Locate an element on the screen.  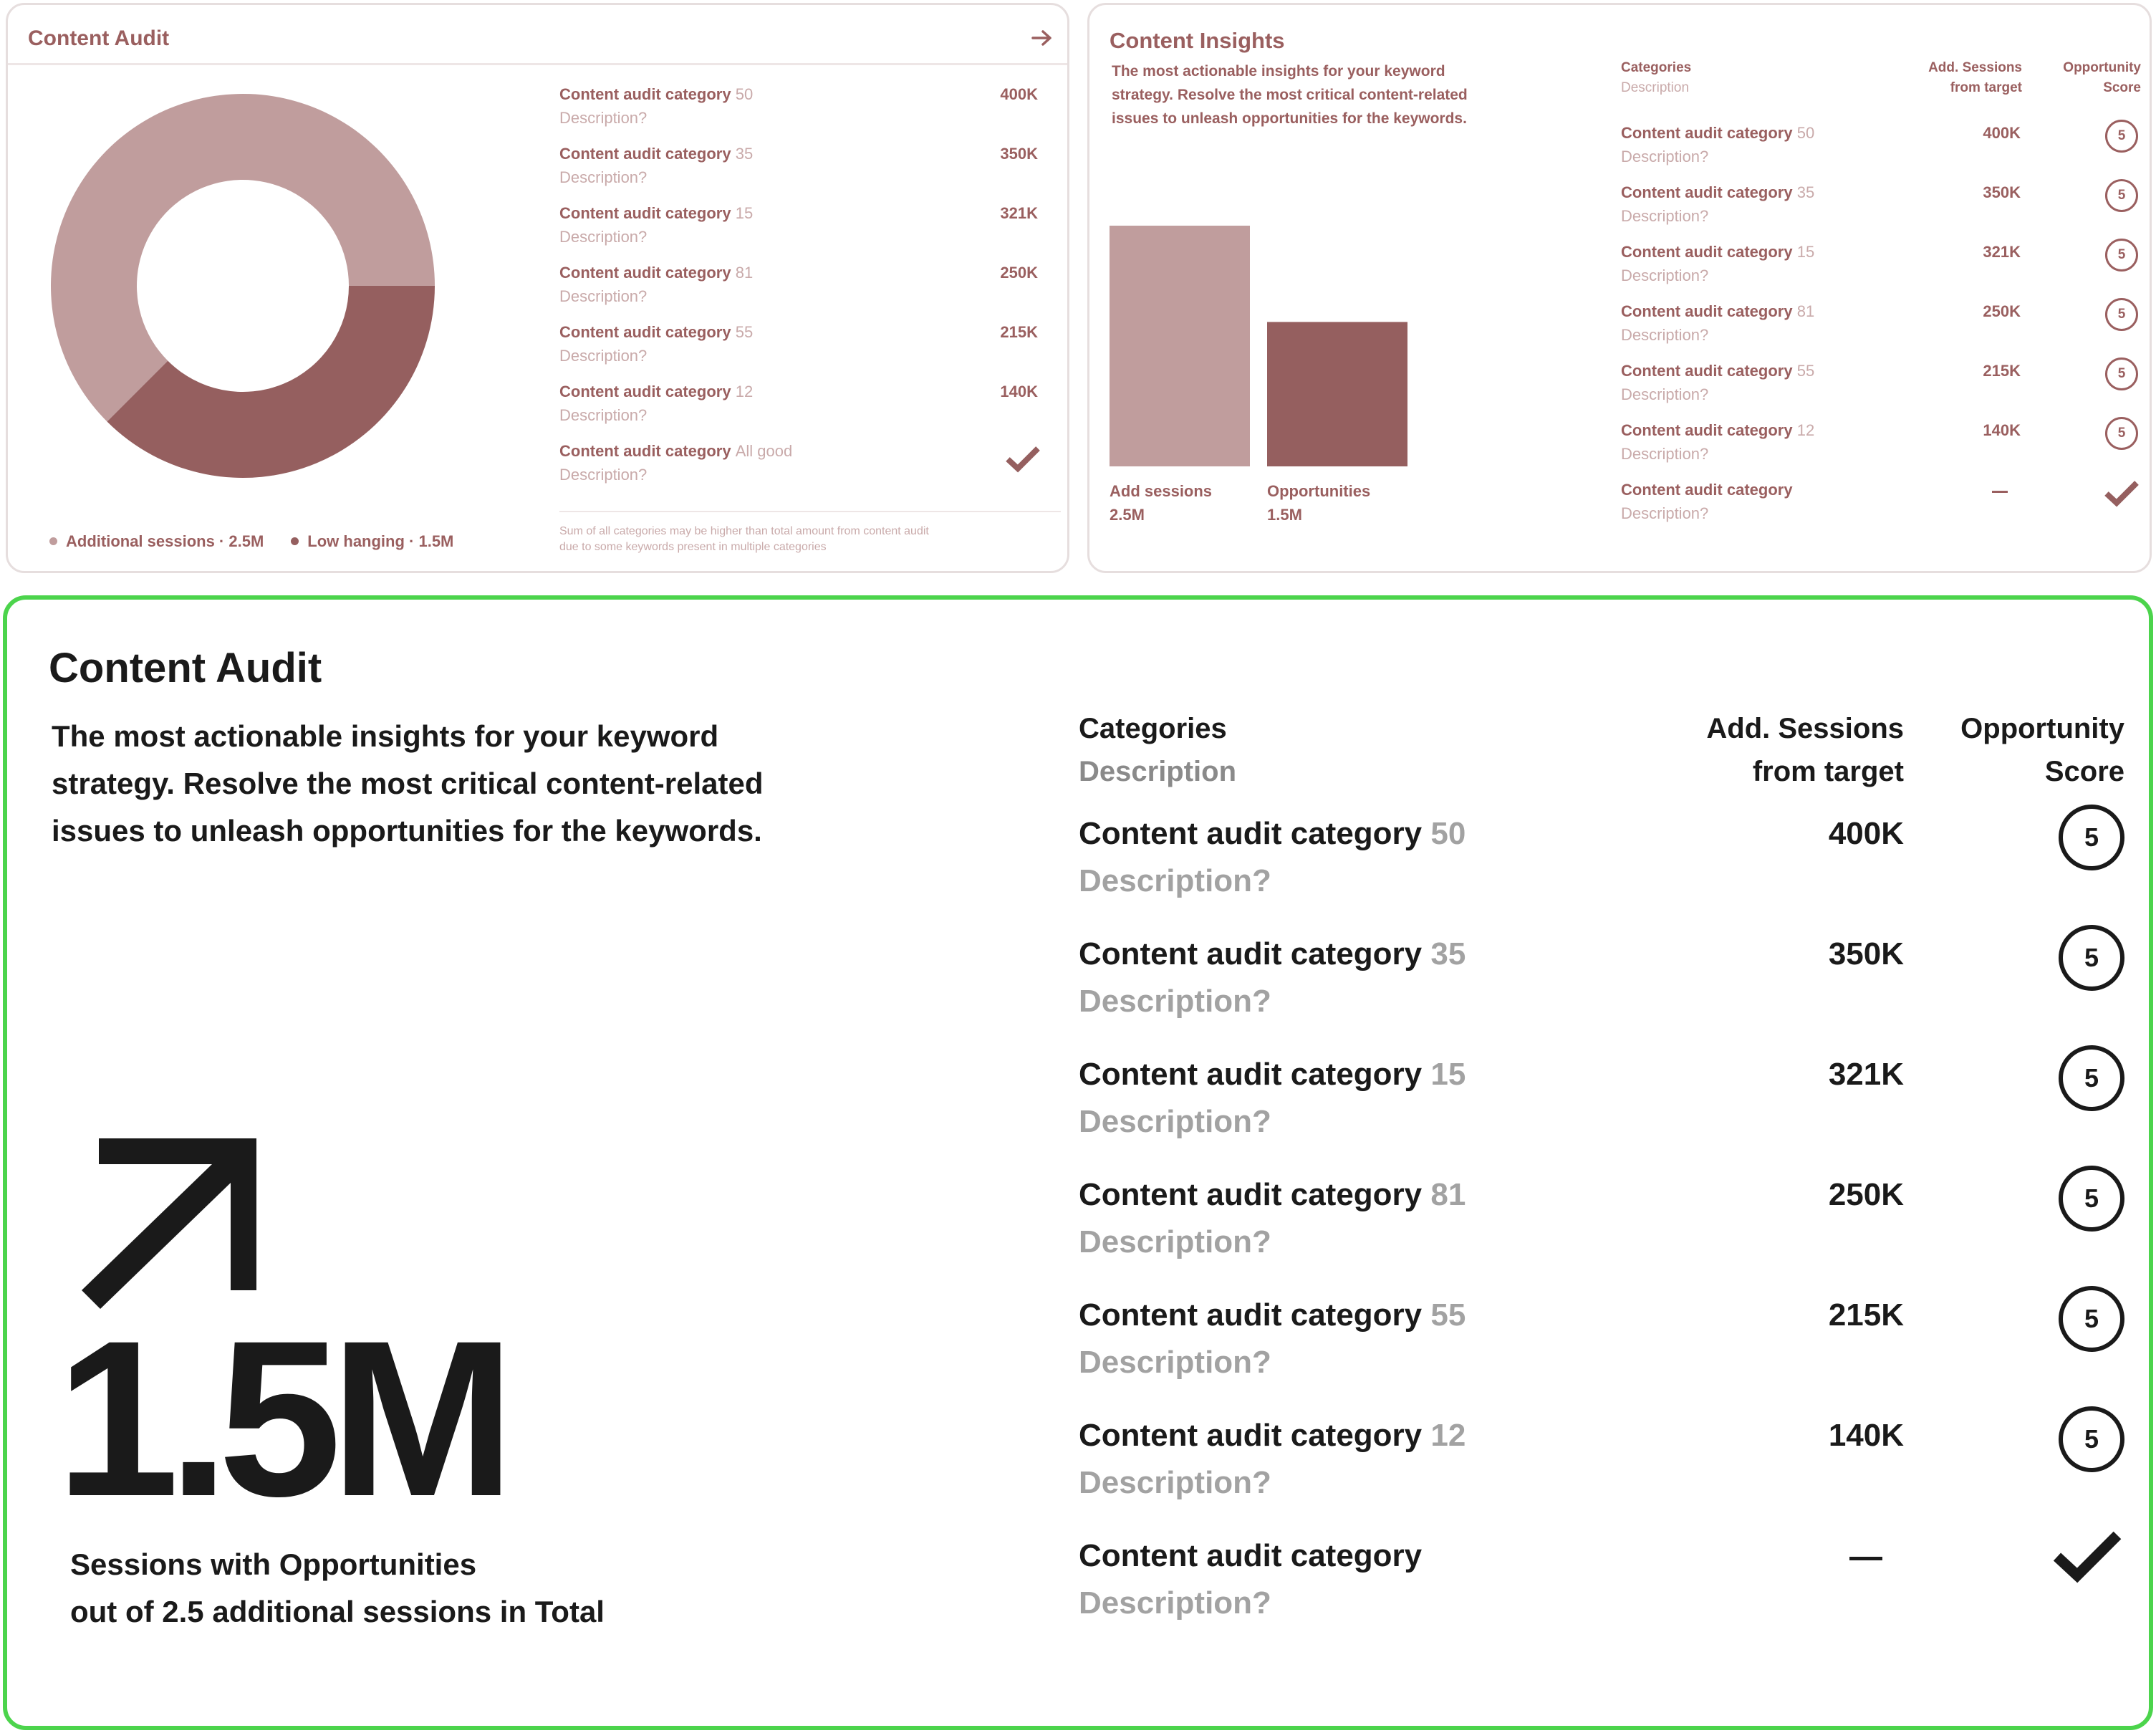
legend-label: Additional sessions · 2.5M is located at coordinates (165, 541).